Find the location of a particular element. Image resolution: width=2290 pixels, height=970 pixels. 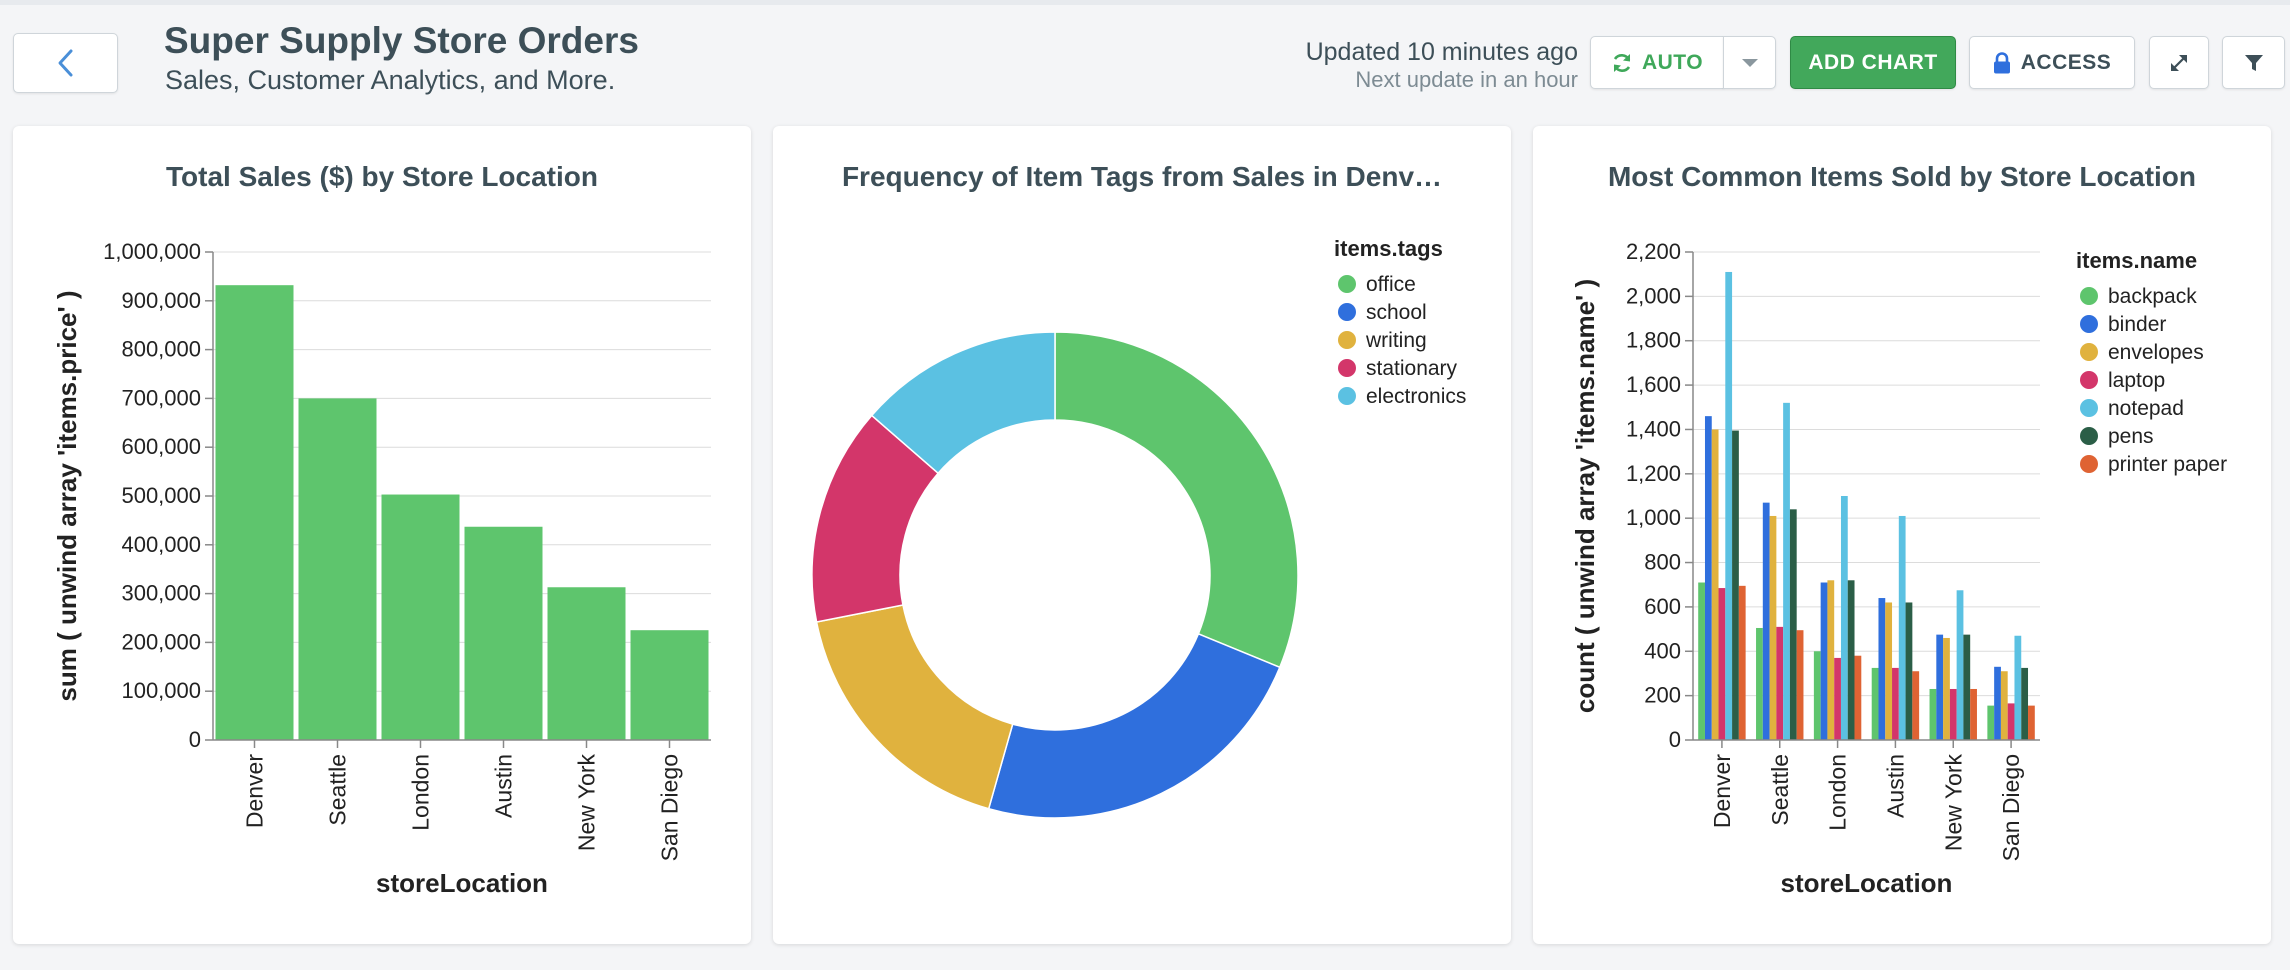

legend-swatch-electronics is located at coordinates (1347, 396).